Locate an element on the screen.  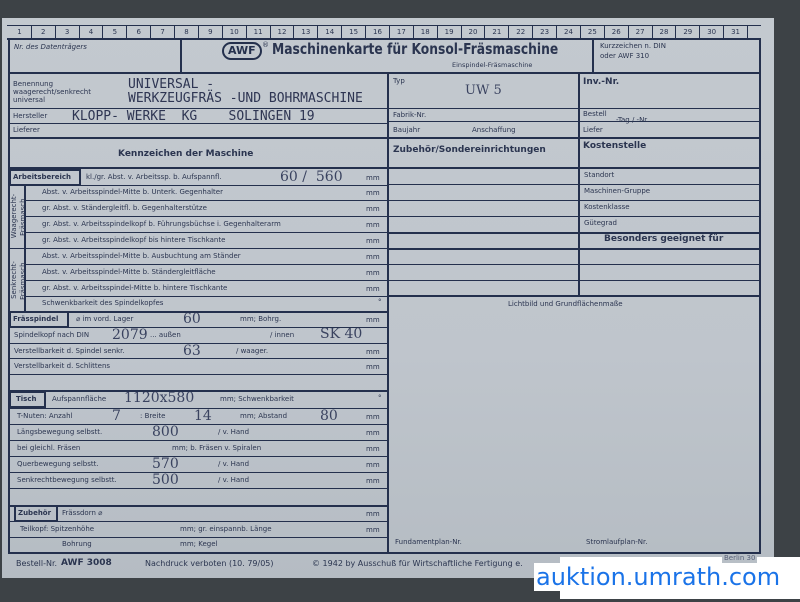
kurzzeichen-label-2: oder AWF 310 is located at coordinates (625, 56).